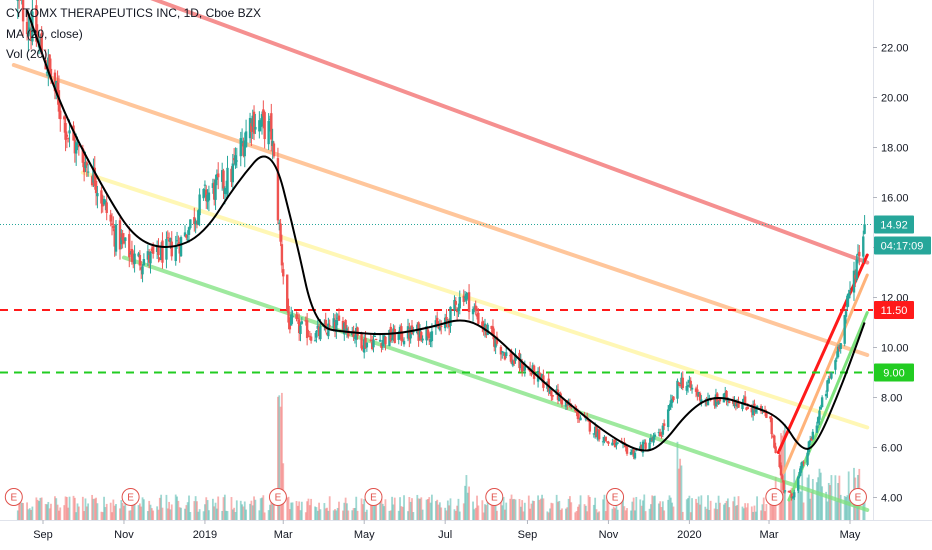 The image size is (932, 550). I want to click on ma-legend: MA (20, close), so click(44, 34).